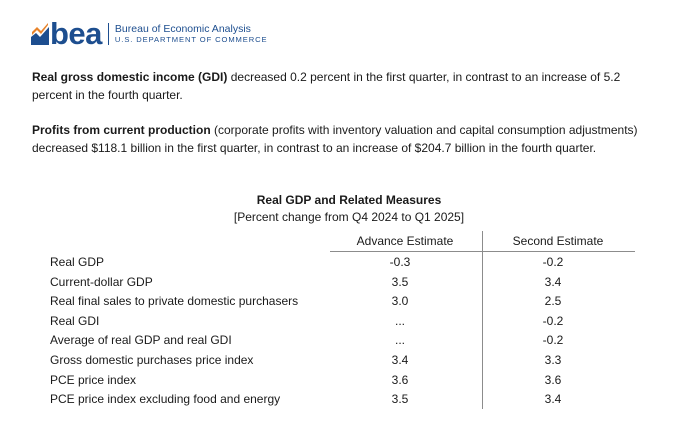  I want to click on row-label: PCE price index, so click(93, 379).